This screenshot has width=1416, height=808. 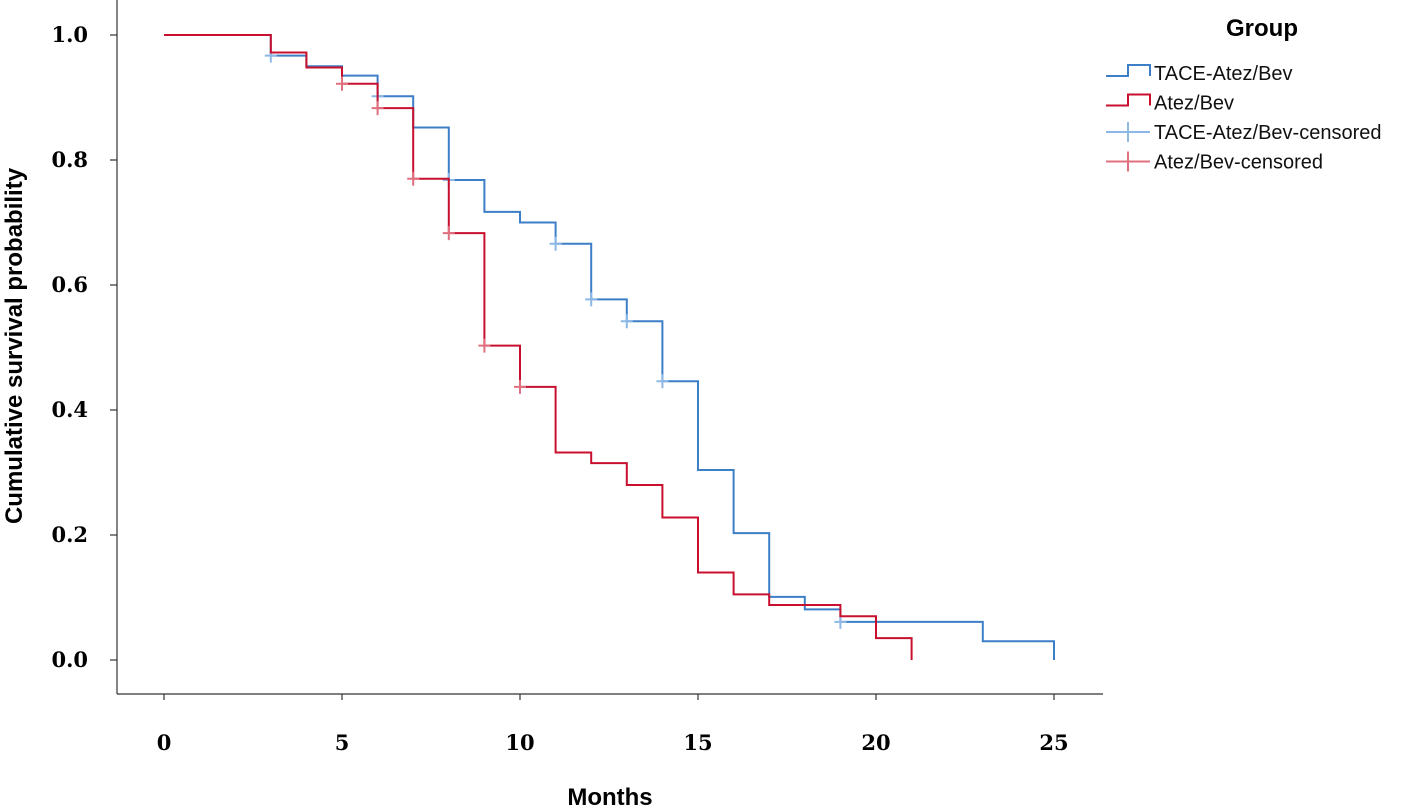 I want to click on legend-title: Group, so click(x=1262, y=28).